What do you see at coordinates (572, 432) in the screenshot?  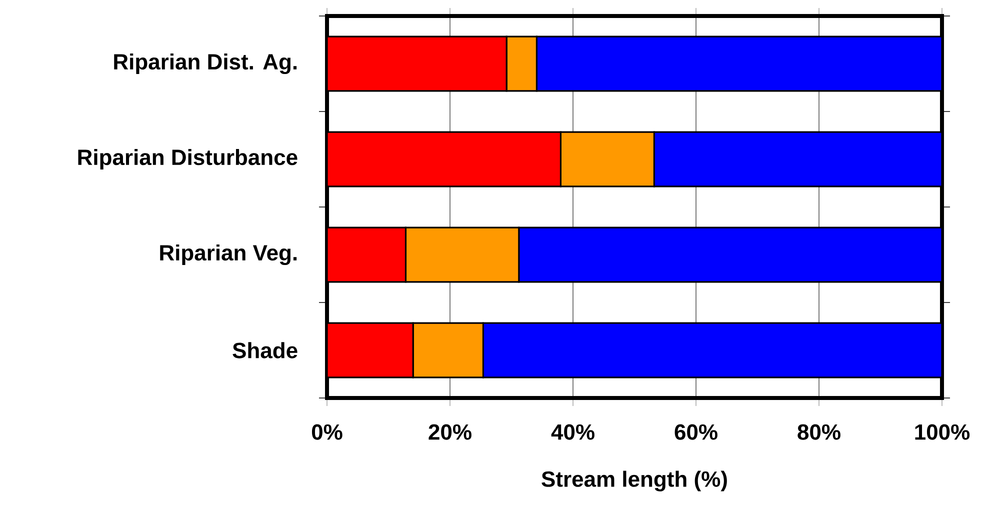 I see `x-tick-label: 40%` at bounding box center [572, 432].